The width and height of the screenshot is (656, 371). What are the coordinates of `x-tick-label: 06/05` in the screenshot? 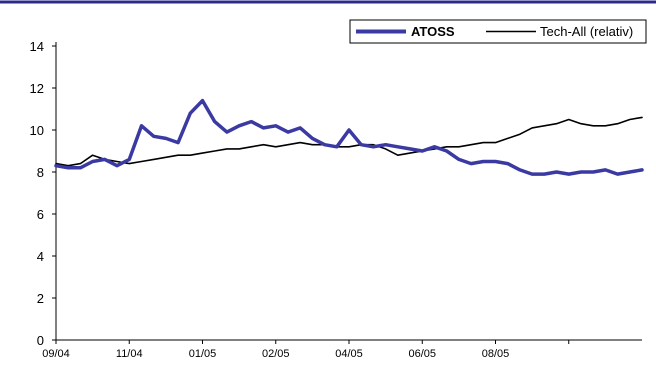 It's located at (422, 354).